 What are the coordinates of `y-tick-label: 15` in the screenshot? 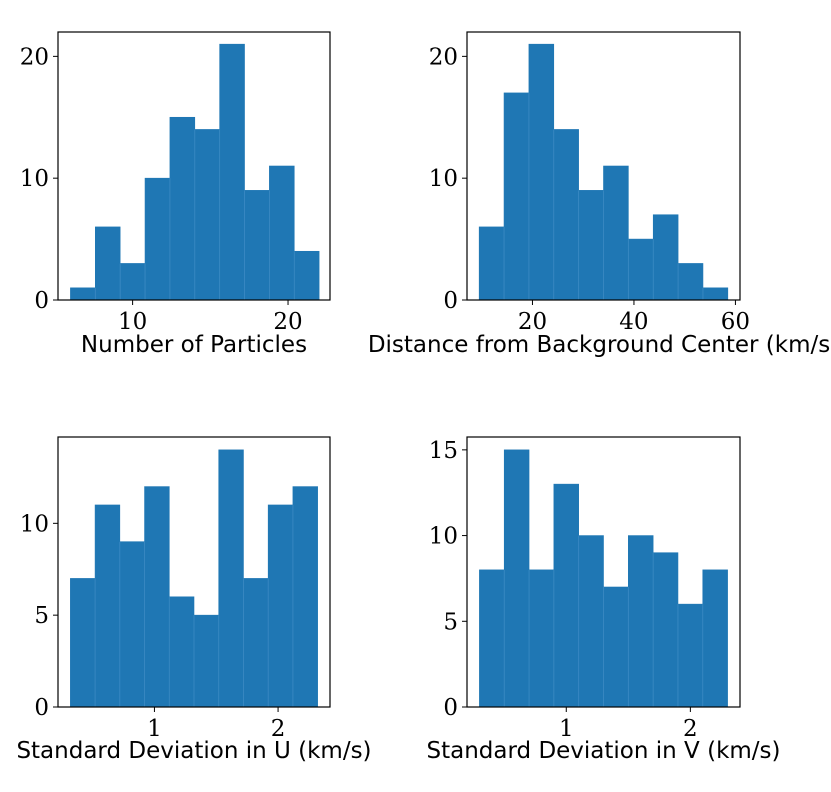 It's located at (443, 451).